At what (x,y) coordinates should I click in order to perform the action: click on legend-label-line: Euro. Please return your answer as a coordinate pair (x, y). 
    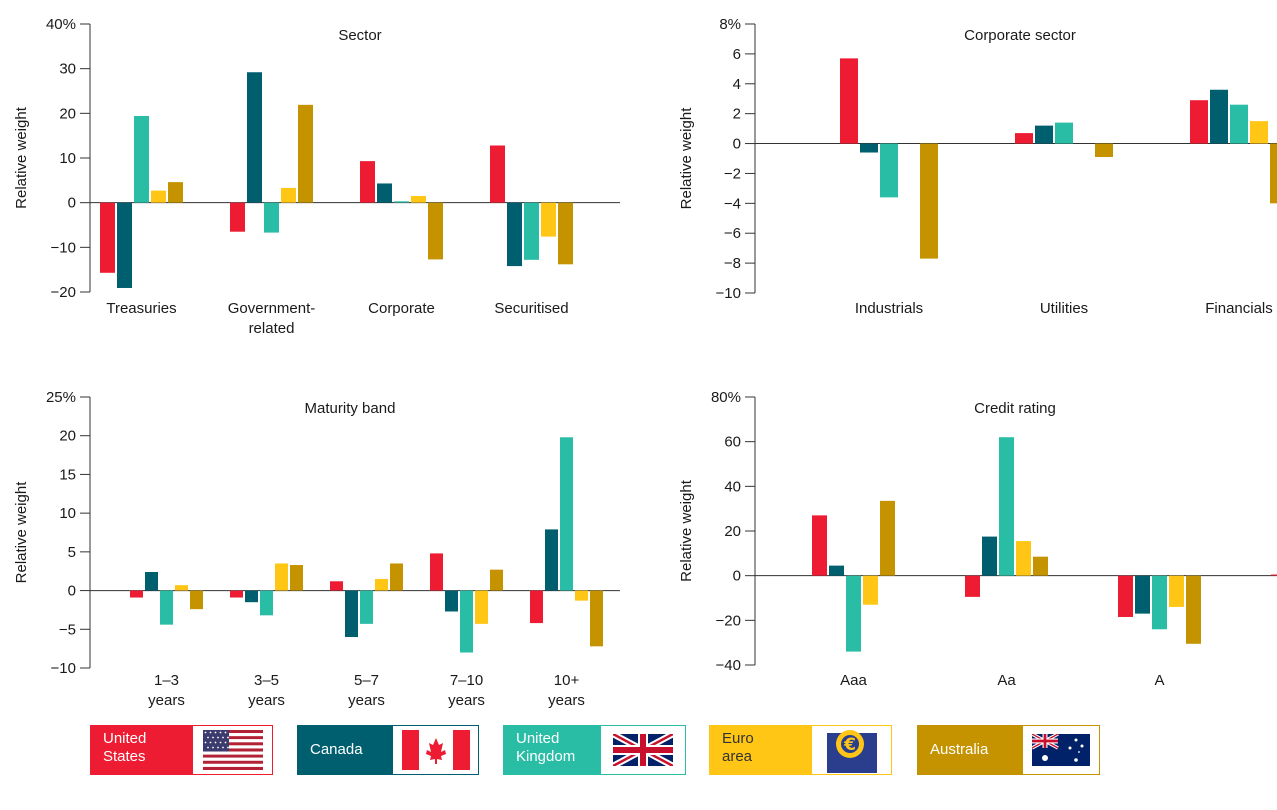
    Looking at the image, I should click on (738, 738).